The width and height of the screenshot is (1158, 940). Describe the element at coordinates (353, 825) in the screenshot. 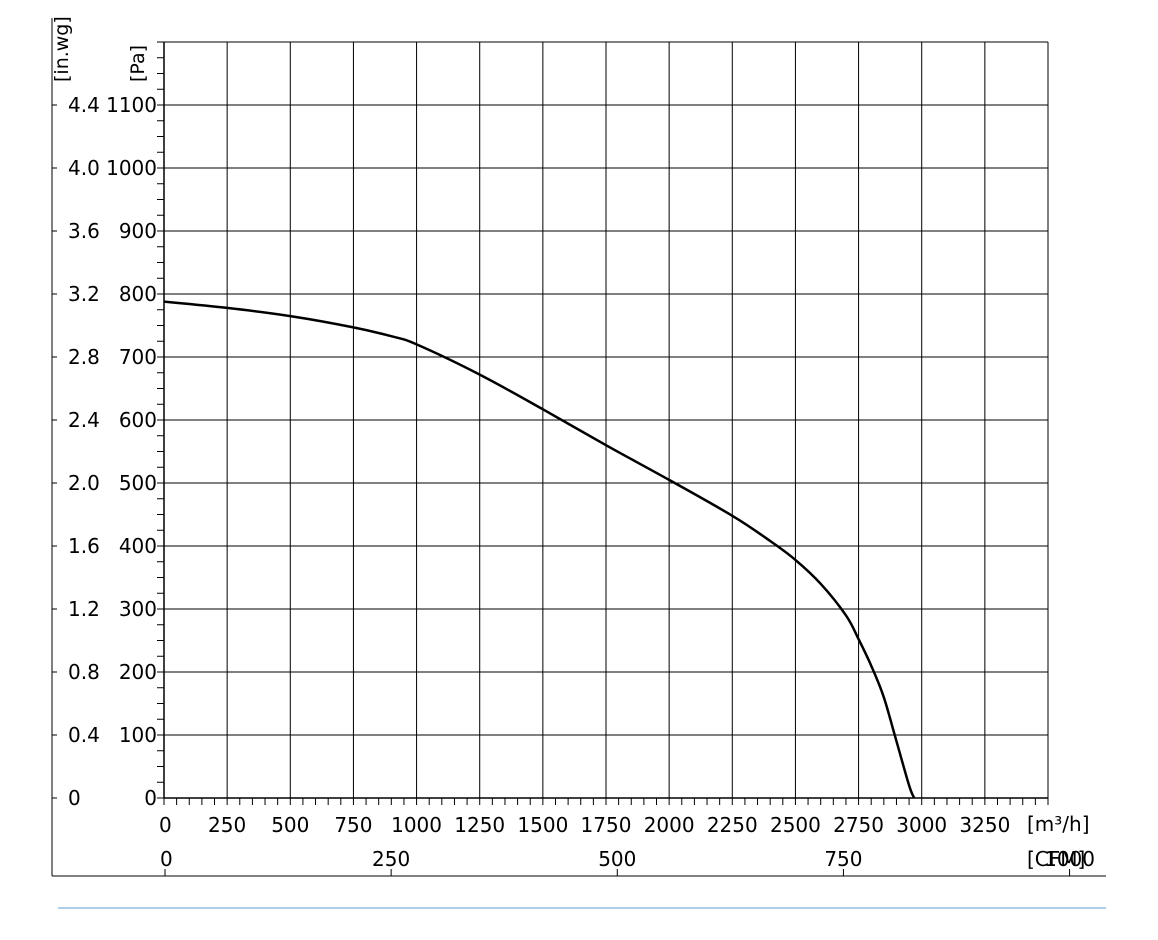

I see `x-tick-label: 750` at that location.